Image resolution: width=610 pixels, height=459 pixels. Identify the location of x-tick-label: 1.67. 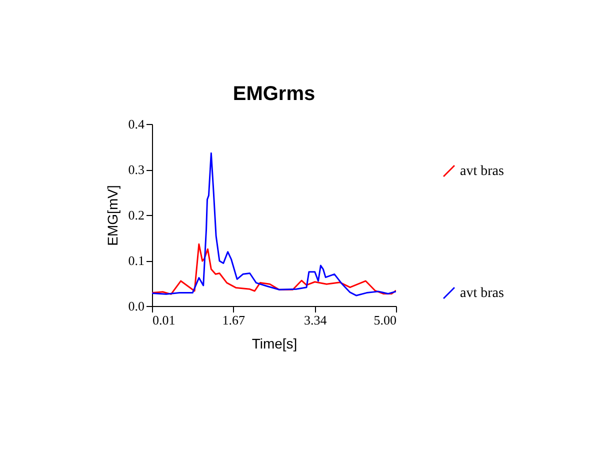
(234, 320).